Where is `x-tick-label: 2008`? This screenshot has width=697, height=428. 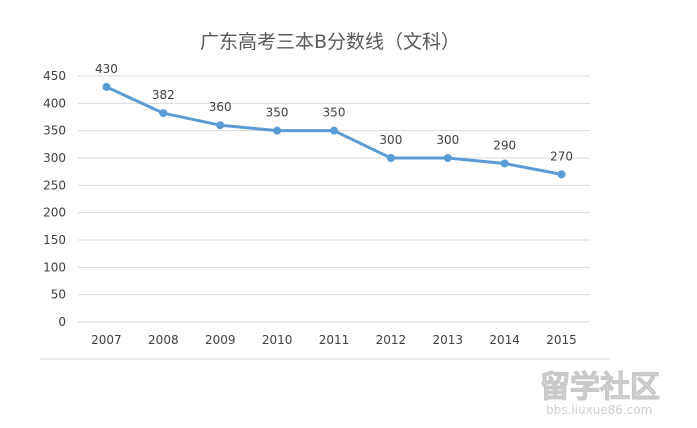
x-tick-label: 2008 is located at coordinates (163, 340).